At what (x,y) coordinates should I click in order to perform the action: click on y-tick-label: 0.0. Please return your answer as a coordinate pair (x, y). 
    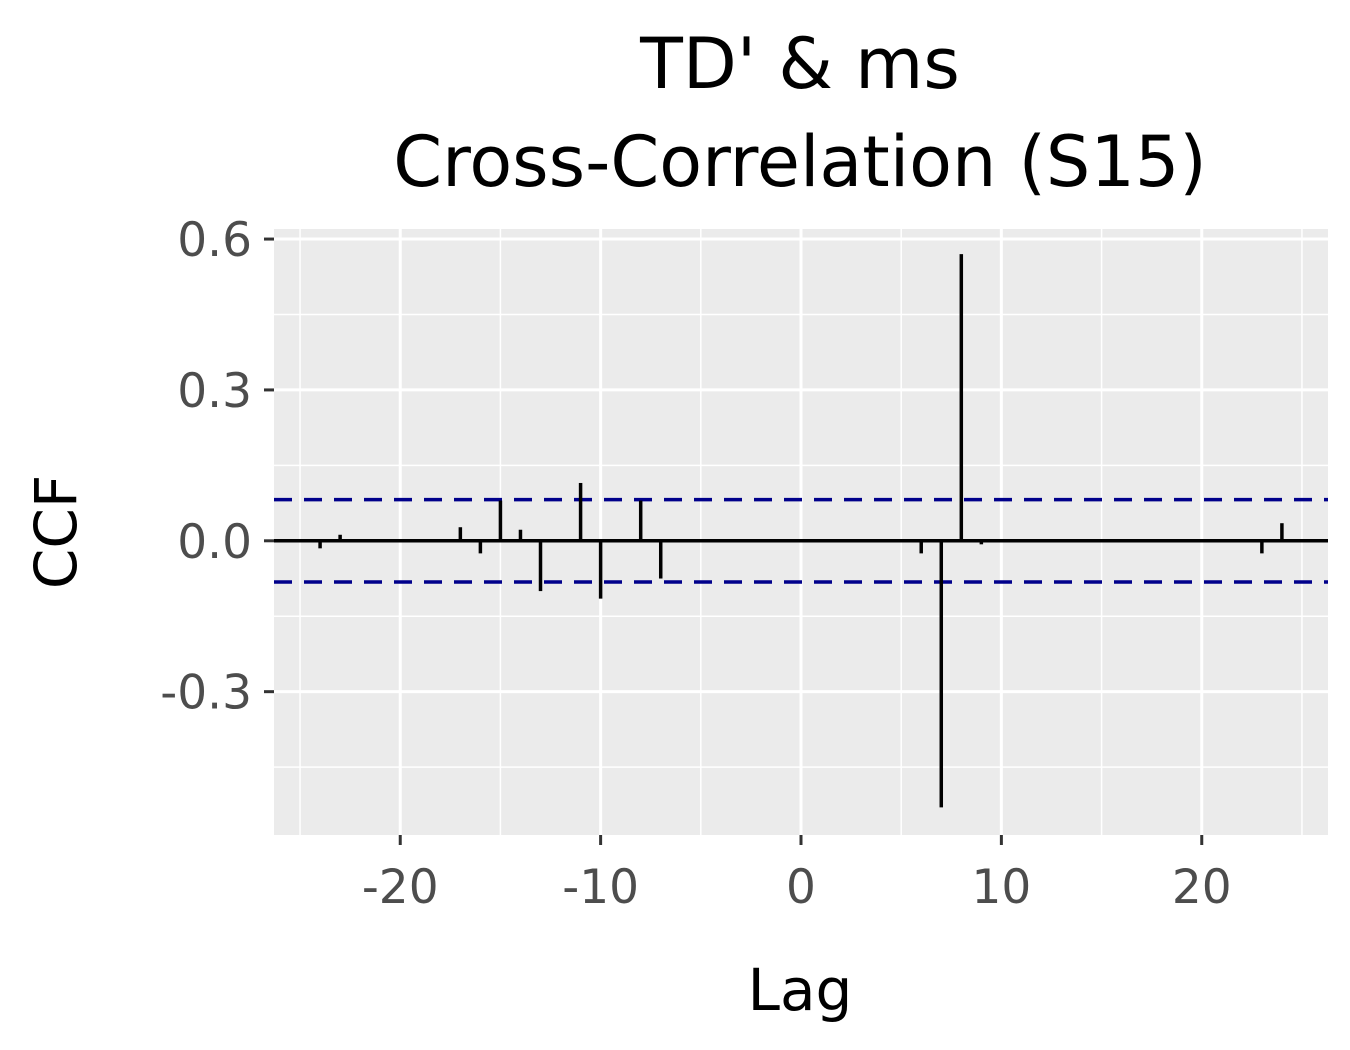
    Looking at the image, I should click on (214, 542).